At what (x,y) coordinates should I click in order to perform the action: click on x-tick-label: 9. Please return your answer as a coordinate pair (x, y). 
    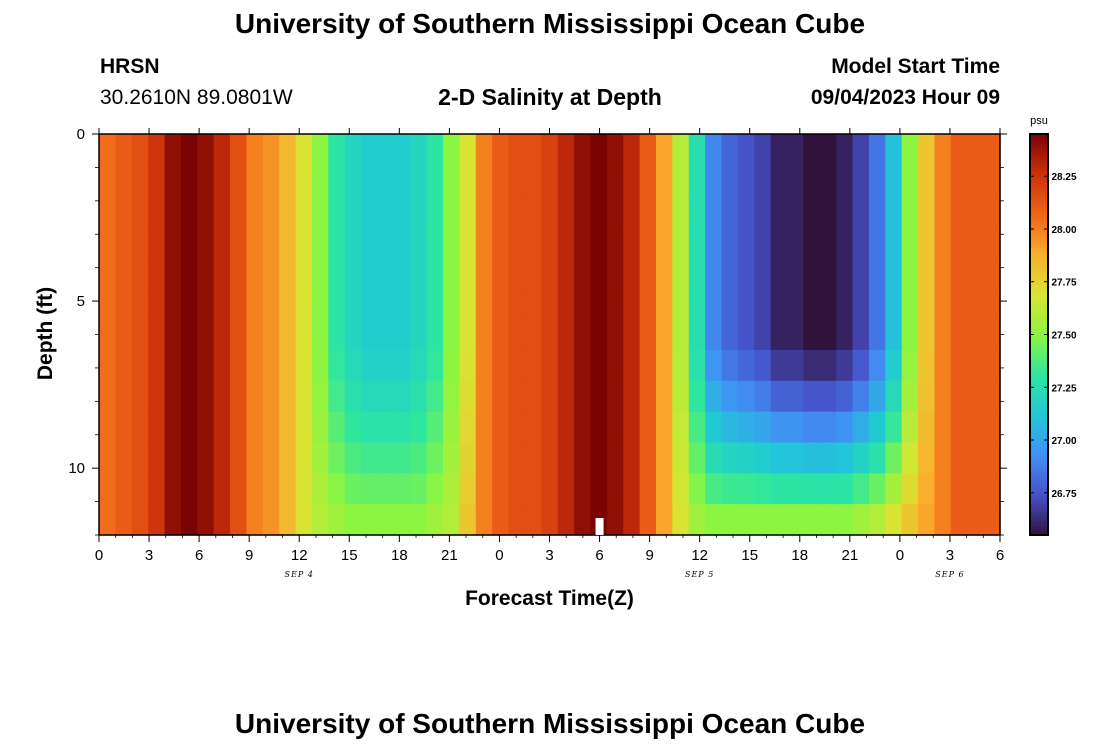
    Looking at the image, I should click on (649, 555).